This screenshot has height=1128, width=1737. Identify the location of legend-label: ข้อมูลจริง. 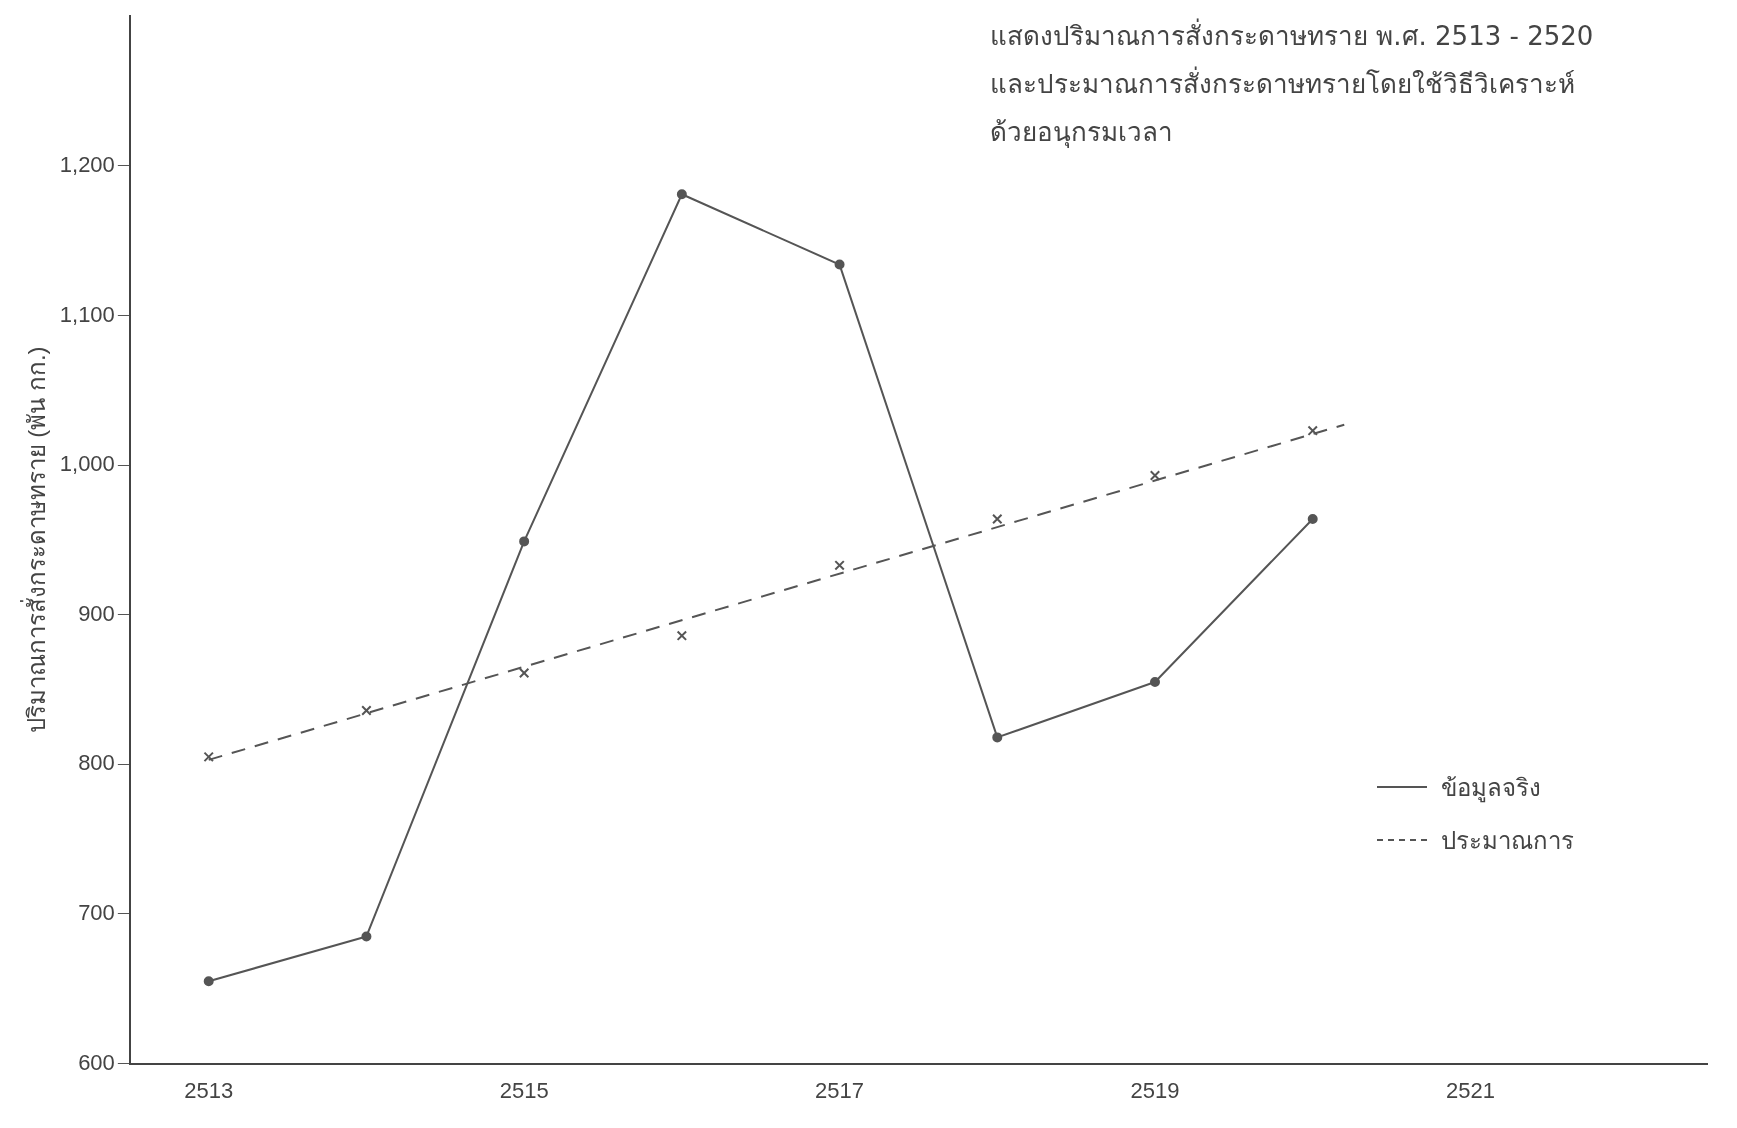
(1491, 788).